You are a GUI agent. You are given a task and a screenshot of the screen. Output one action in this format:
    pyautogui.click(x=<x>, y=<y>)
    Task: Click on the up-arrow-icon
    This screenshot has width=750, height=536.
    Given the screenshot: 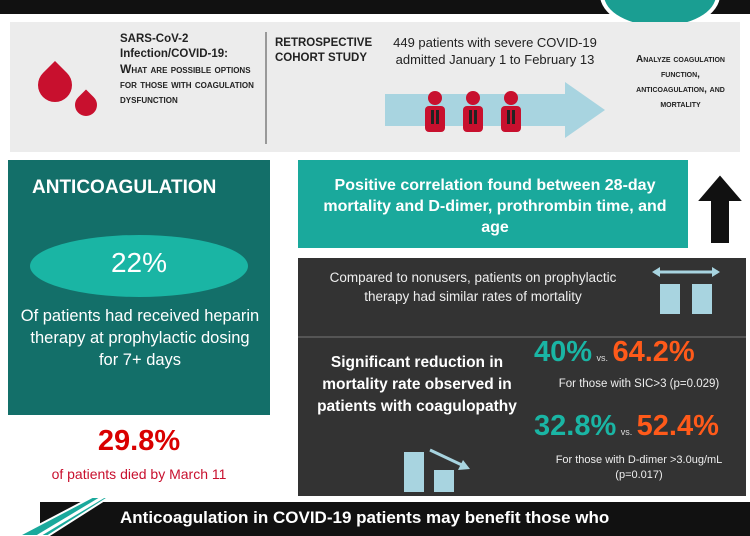 What is the action you would take?
    pyautogui.click(x=720, y=208)
    